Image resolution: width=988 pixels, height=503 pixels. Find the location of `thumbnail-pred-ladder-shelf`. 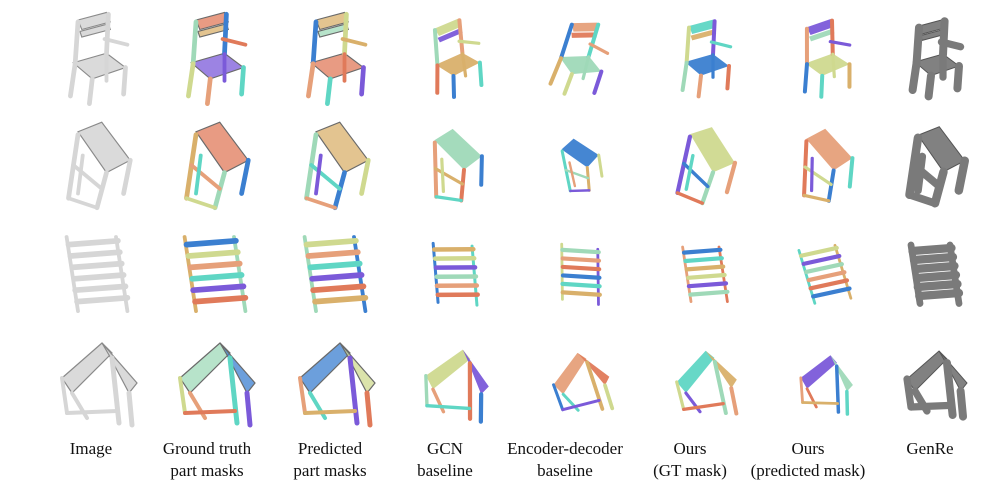

thumbnail-pred-ladder-shelf is located at coordinates (335, 275).